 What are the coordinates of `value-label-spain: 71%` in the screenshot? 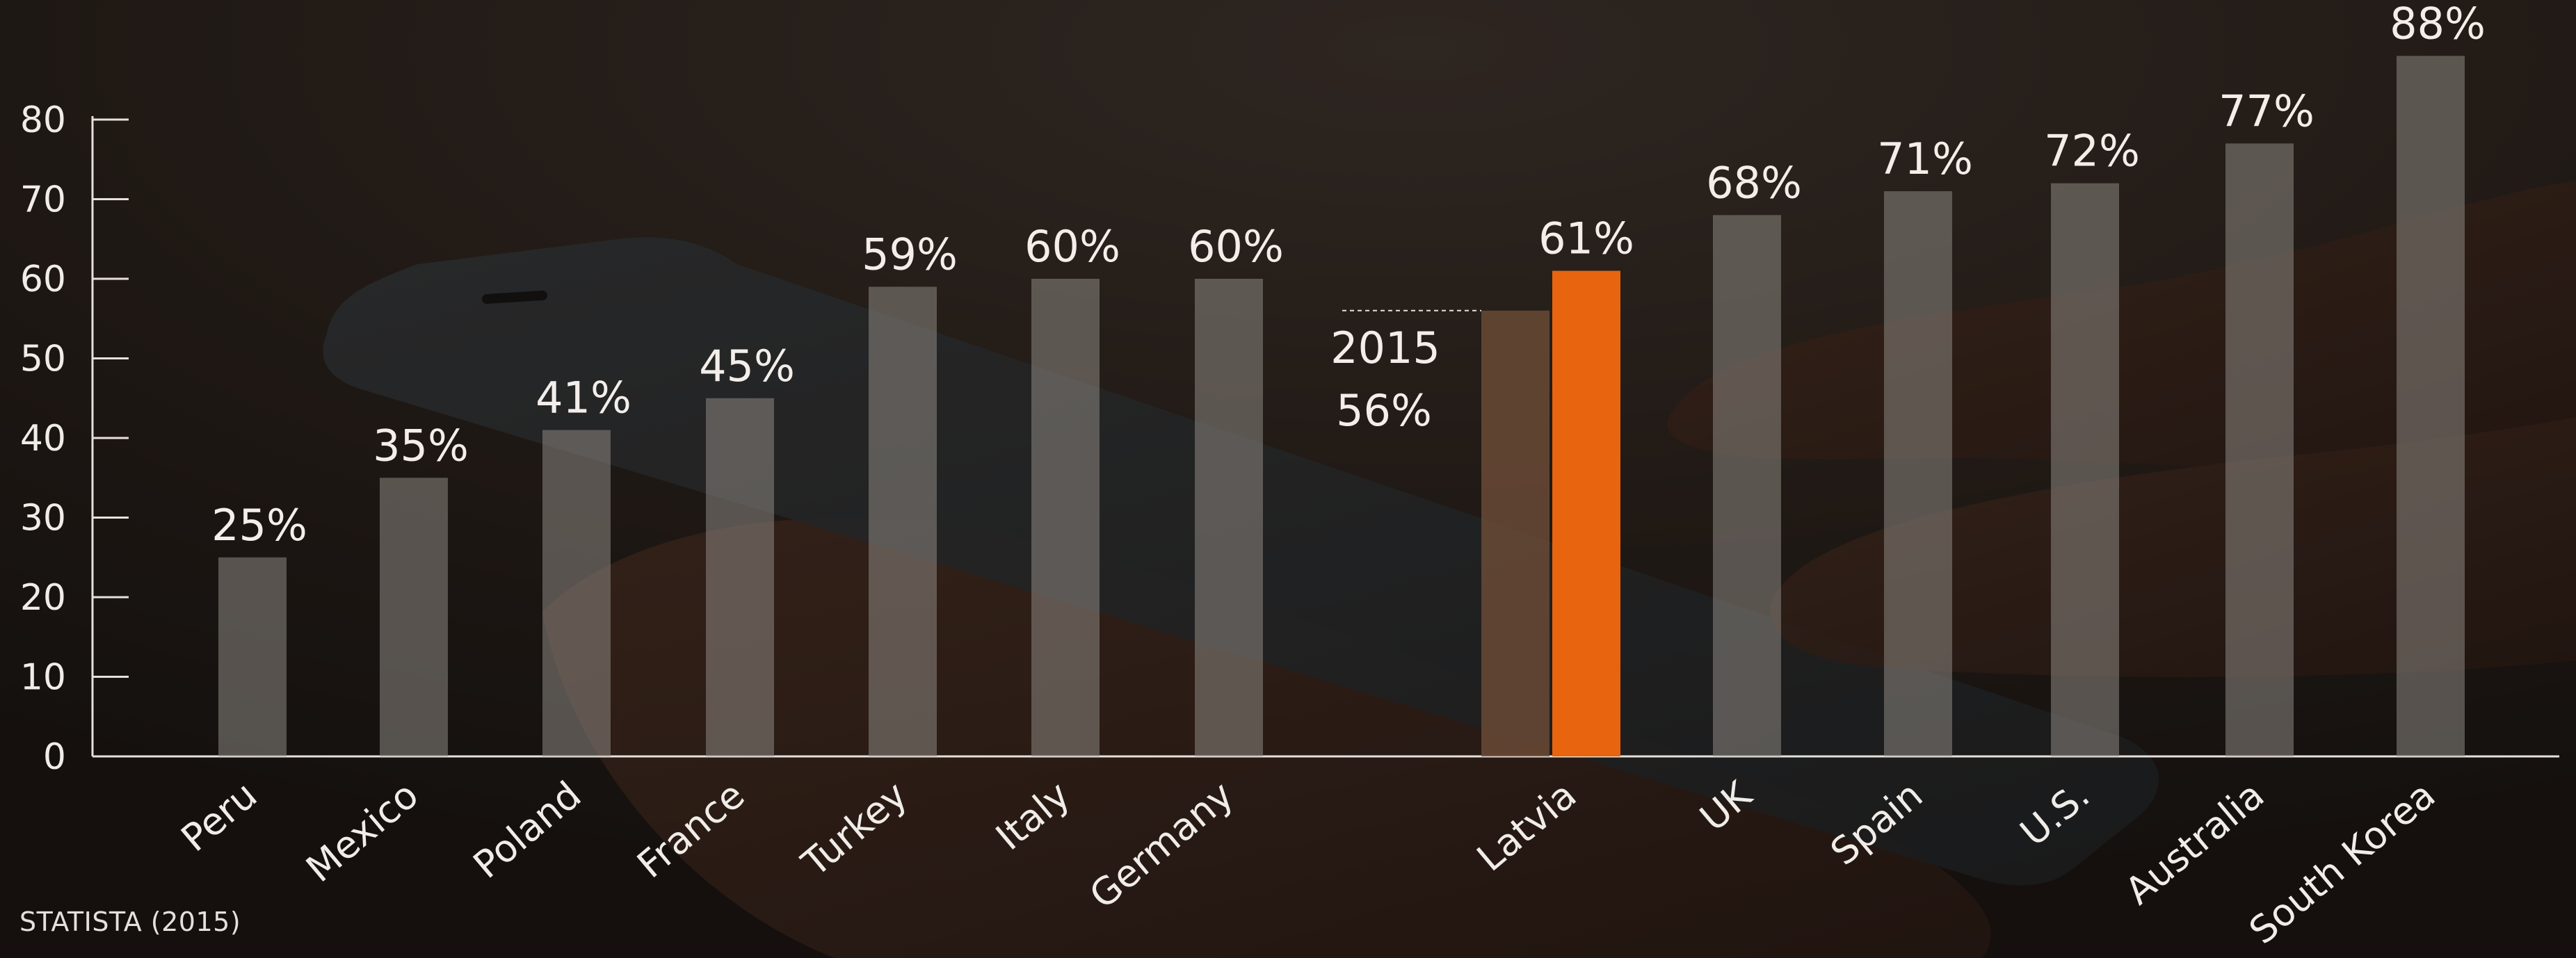 It's located at (1925, 158).